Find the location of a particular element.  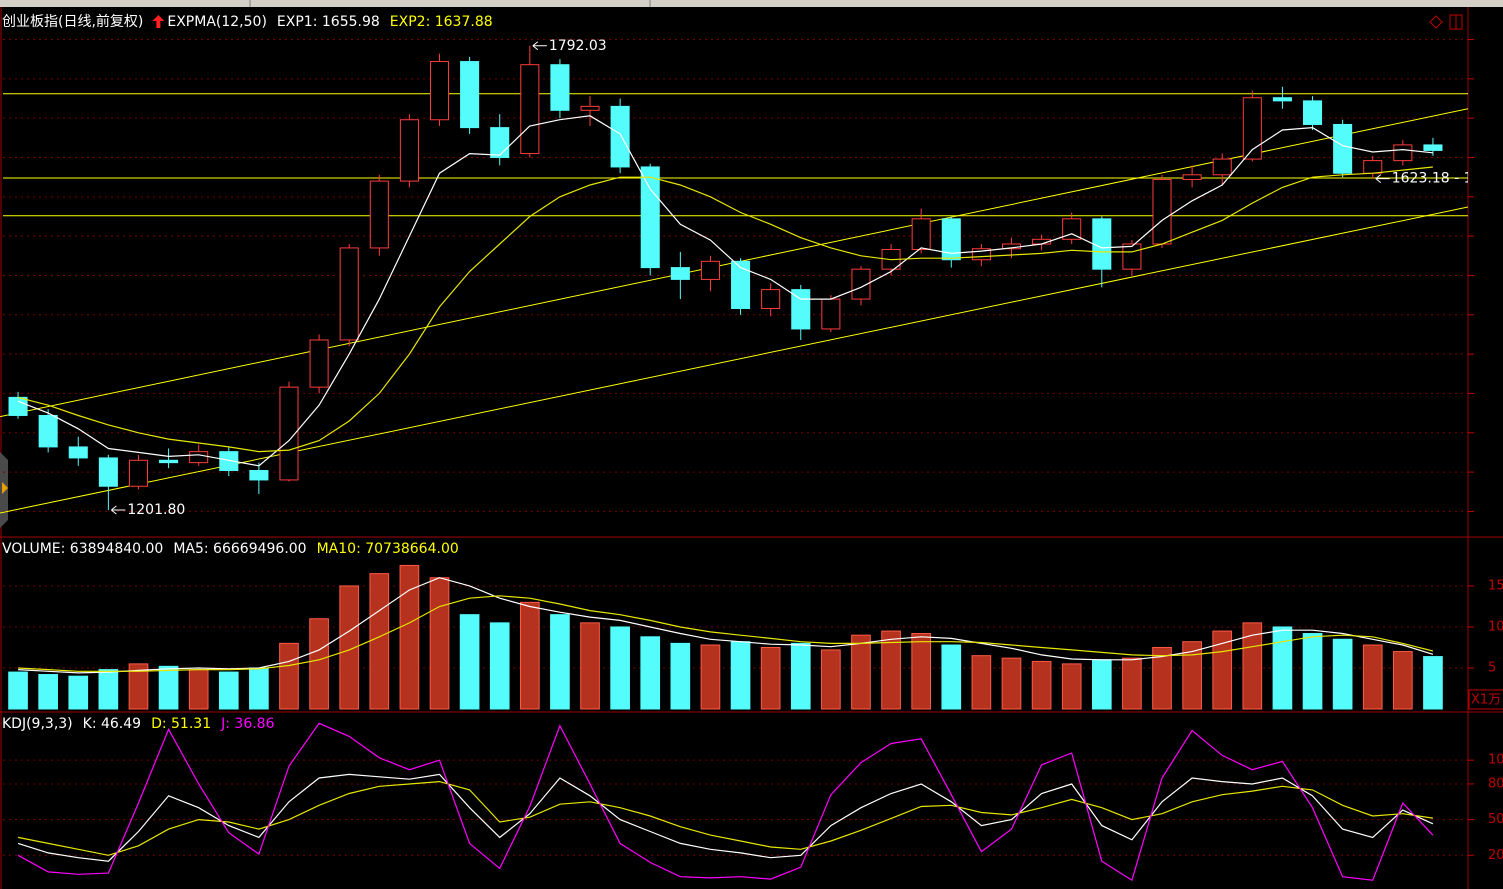

y-tick-label: 100 is located at coordinates (1495, 760).